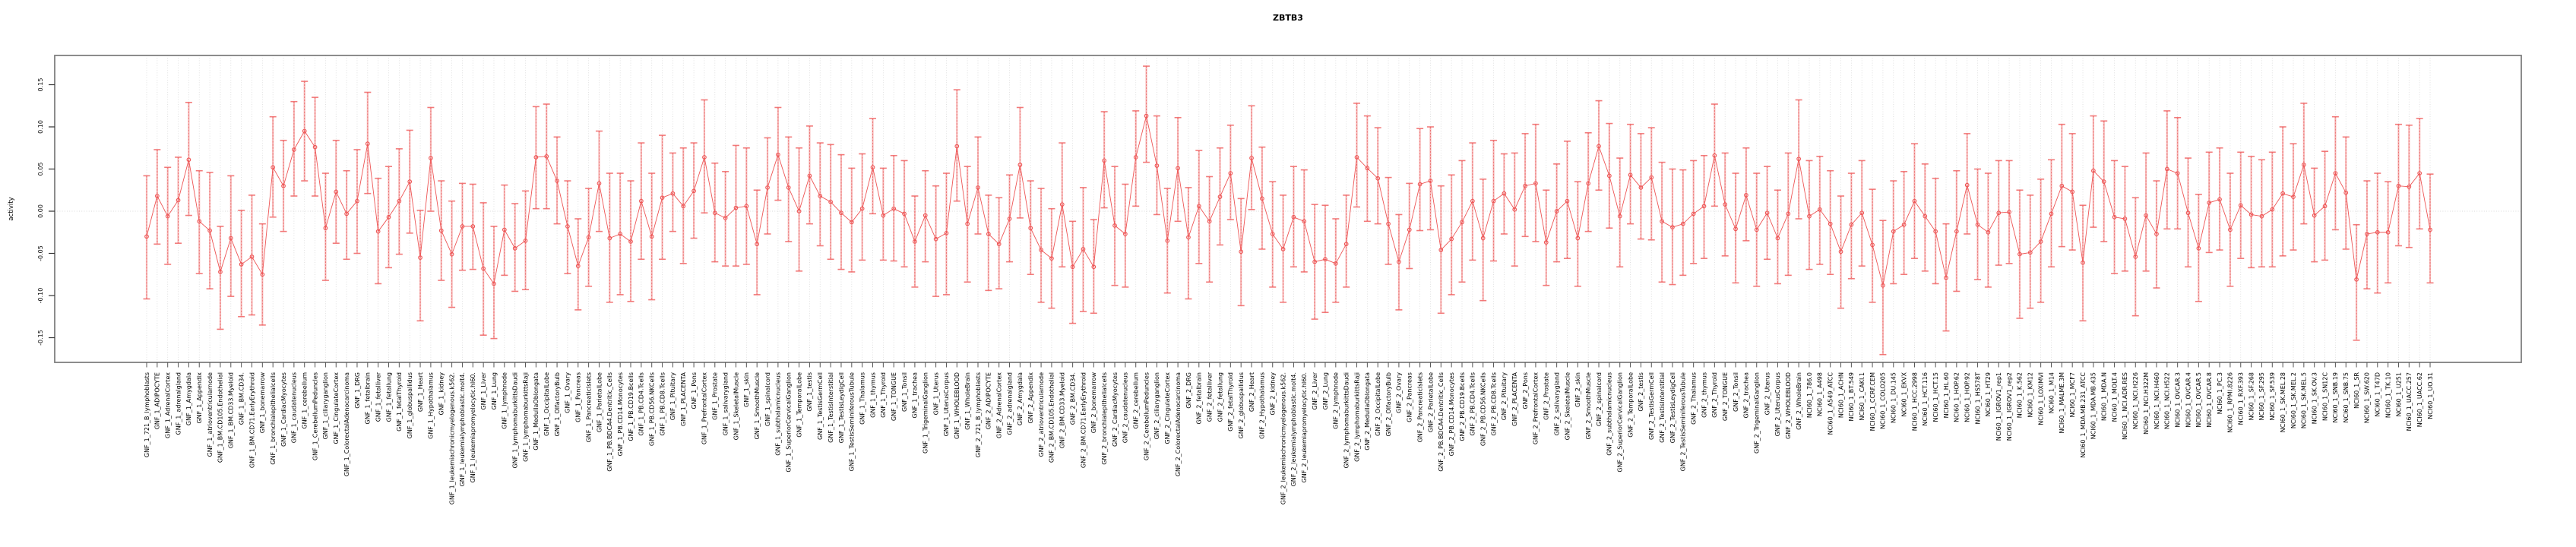  What do you see at coordinates (1062, 410) in the screenshot?
I see `x-tick-label: GNF_2_BM.CD33.Myeloid` at bounding box center [1062, 410].